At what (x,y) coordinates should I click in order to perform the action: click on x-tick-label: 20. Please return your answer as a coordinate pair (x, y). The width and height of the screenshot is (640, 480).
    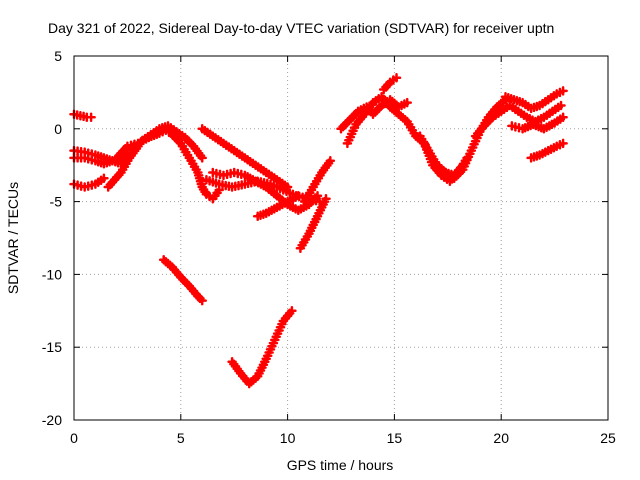
    Looking at the image, I should click on (501, 438).